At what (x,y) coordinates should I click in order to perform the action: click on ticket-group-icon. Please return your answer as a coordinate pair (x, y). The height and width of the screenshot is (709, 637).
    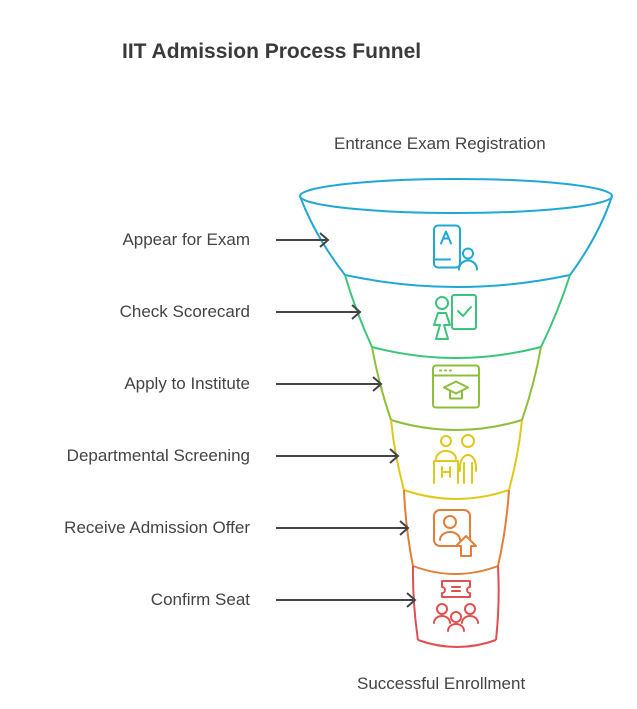
    Looking at the image, I should click on (456, 606).